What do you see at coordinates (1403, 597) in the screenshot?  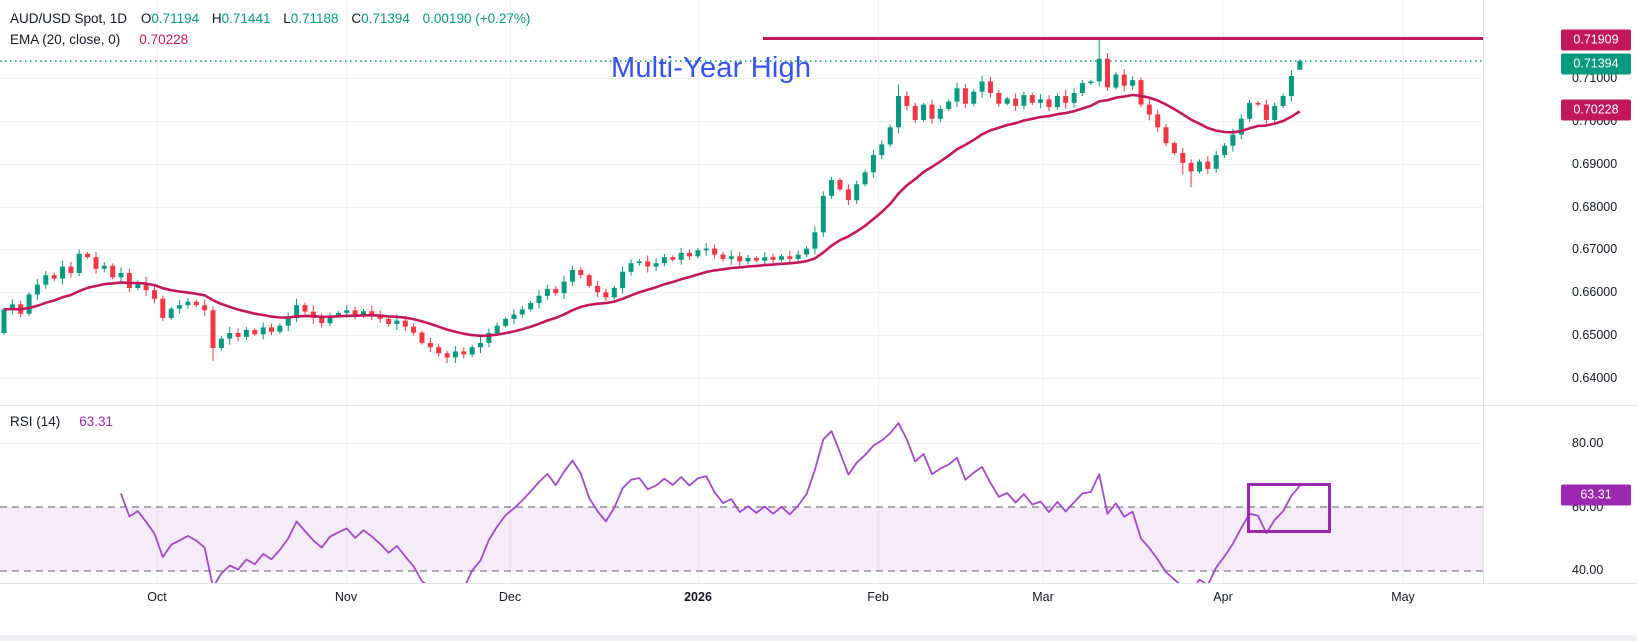 I see `time-axis-label-may: May` at bounding box center [1403, 597].